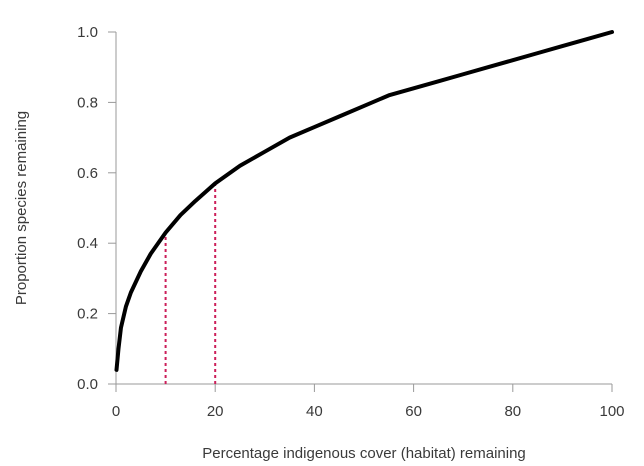 Image resolution: width=644 pixels, height=466 pixels. I want to click on y-tick-label: 0.0, so click(87, 384).